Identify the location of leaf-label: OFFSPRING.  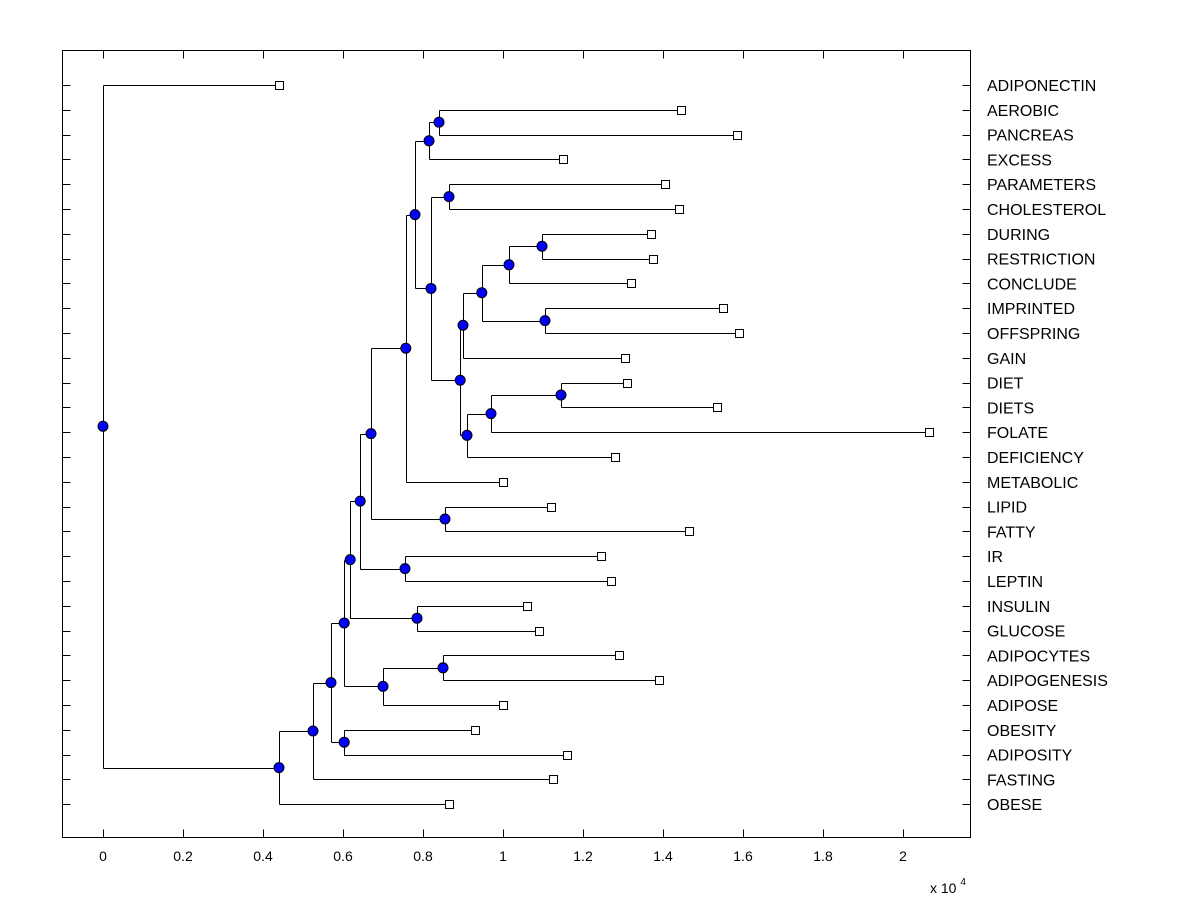
(1033, 334).